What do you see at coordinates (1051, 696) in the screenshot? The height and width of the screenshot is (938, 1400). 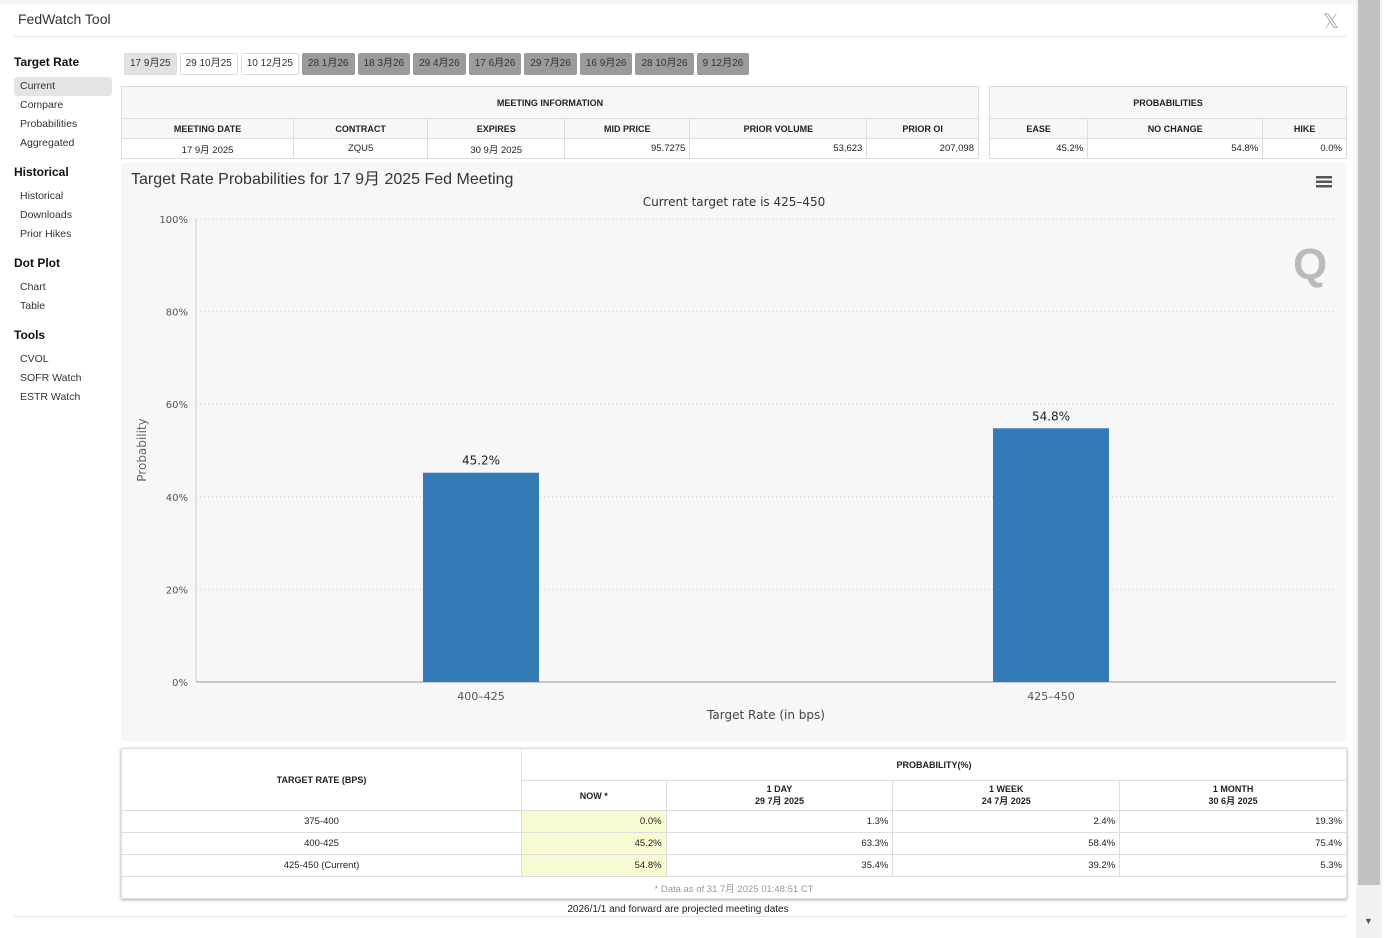 I see `x-tick-label: 425–450` at bounding box center [1051, 696].